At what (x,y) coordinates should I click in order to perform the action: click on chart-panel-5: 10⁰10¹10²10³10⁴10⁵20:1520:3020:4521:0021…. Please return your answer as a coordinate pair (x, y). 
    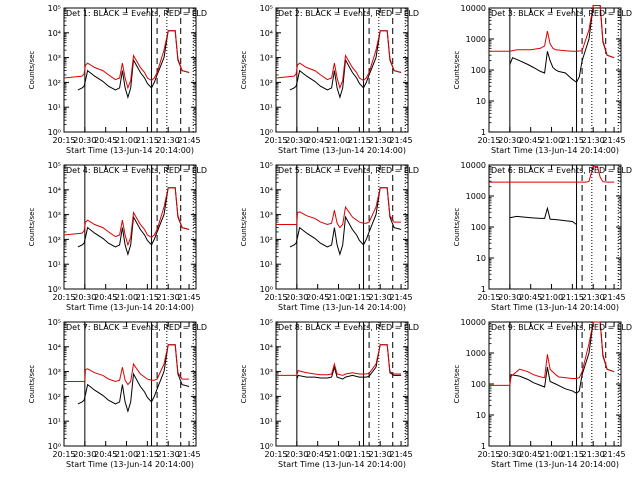
    Looking at the image, I should click on (329, 236).